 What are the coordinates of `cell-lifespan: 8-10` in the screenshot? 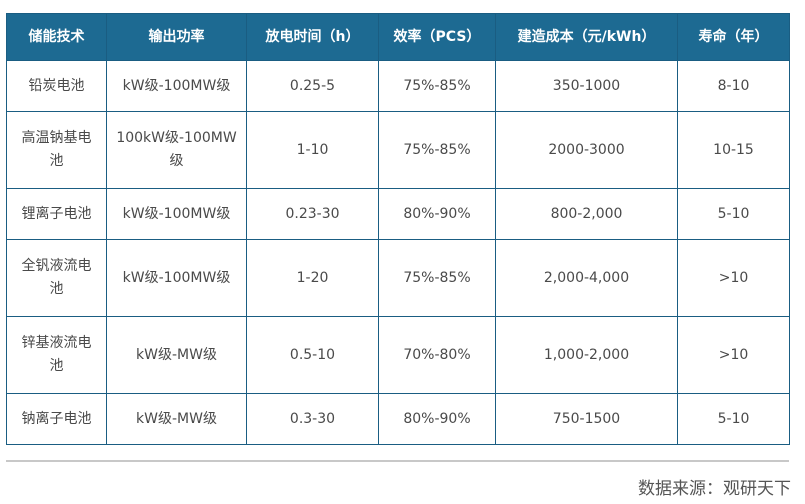 It's located at (733, 86).